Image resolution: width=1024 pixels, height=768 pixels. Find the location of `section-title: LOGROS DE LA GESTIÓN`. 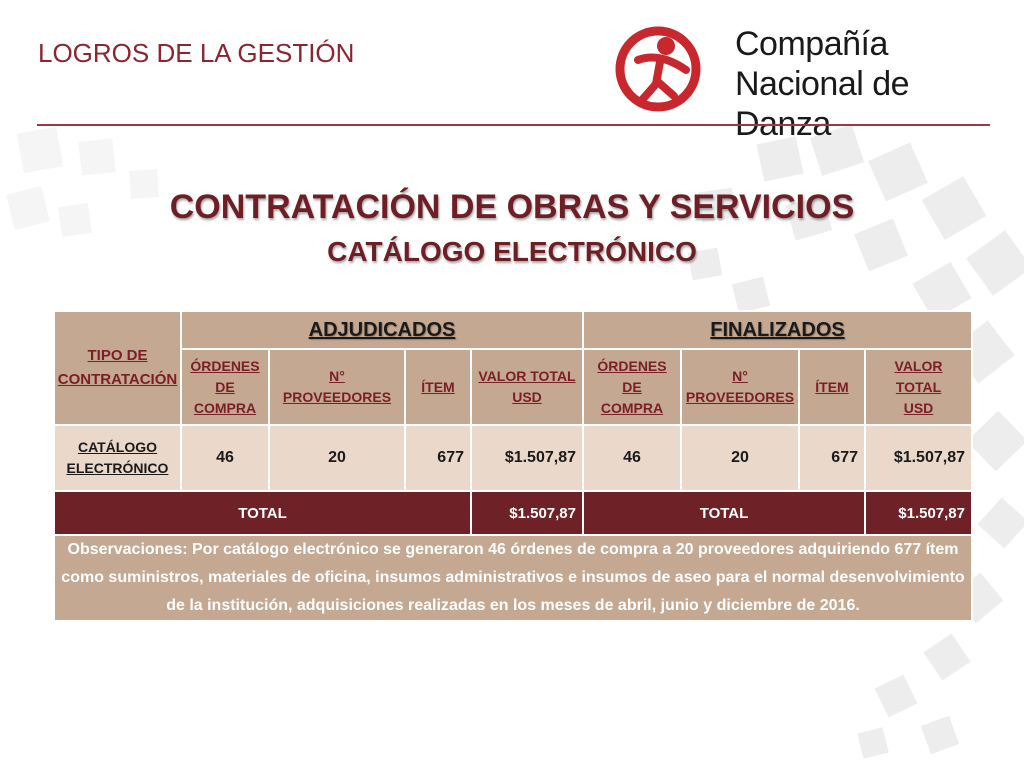

section-title: LOGROS DE LA GESTIÓN is located at coordinates (196, 53).